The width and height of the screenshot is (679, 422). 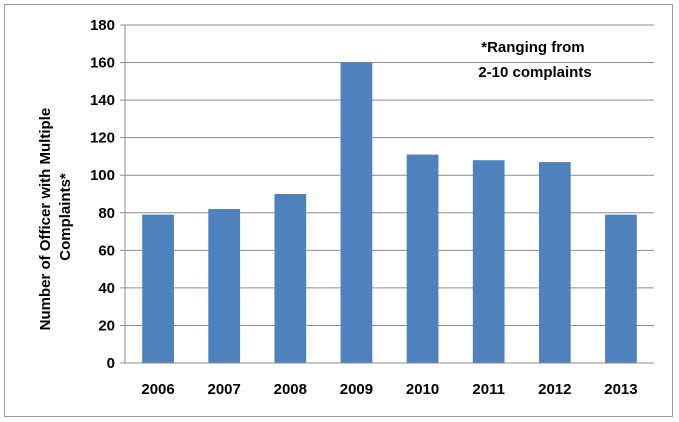 What do you see at coordinates (488, 261) in the screenshot?
I see `bar-2011` at bounding box center [488, 261].